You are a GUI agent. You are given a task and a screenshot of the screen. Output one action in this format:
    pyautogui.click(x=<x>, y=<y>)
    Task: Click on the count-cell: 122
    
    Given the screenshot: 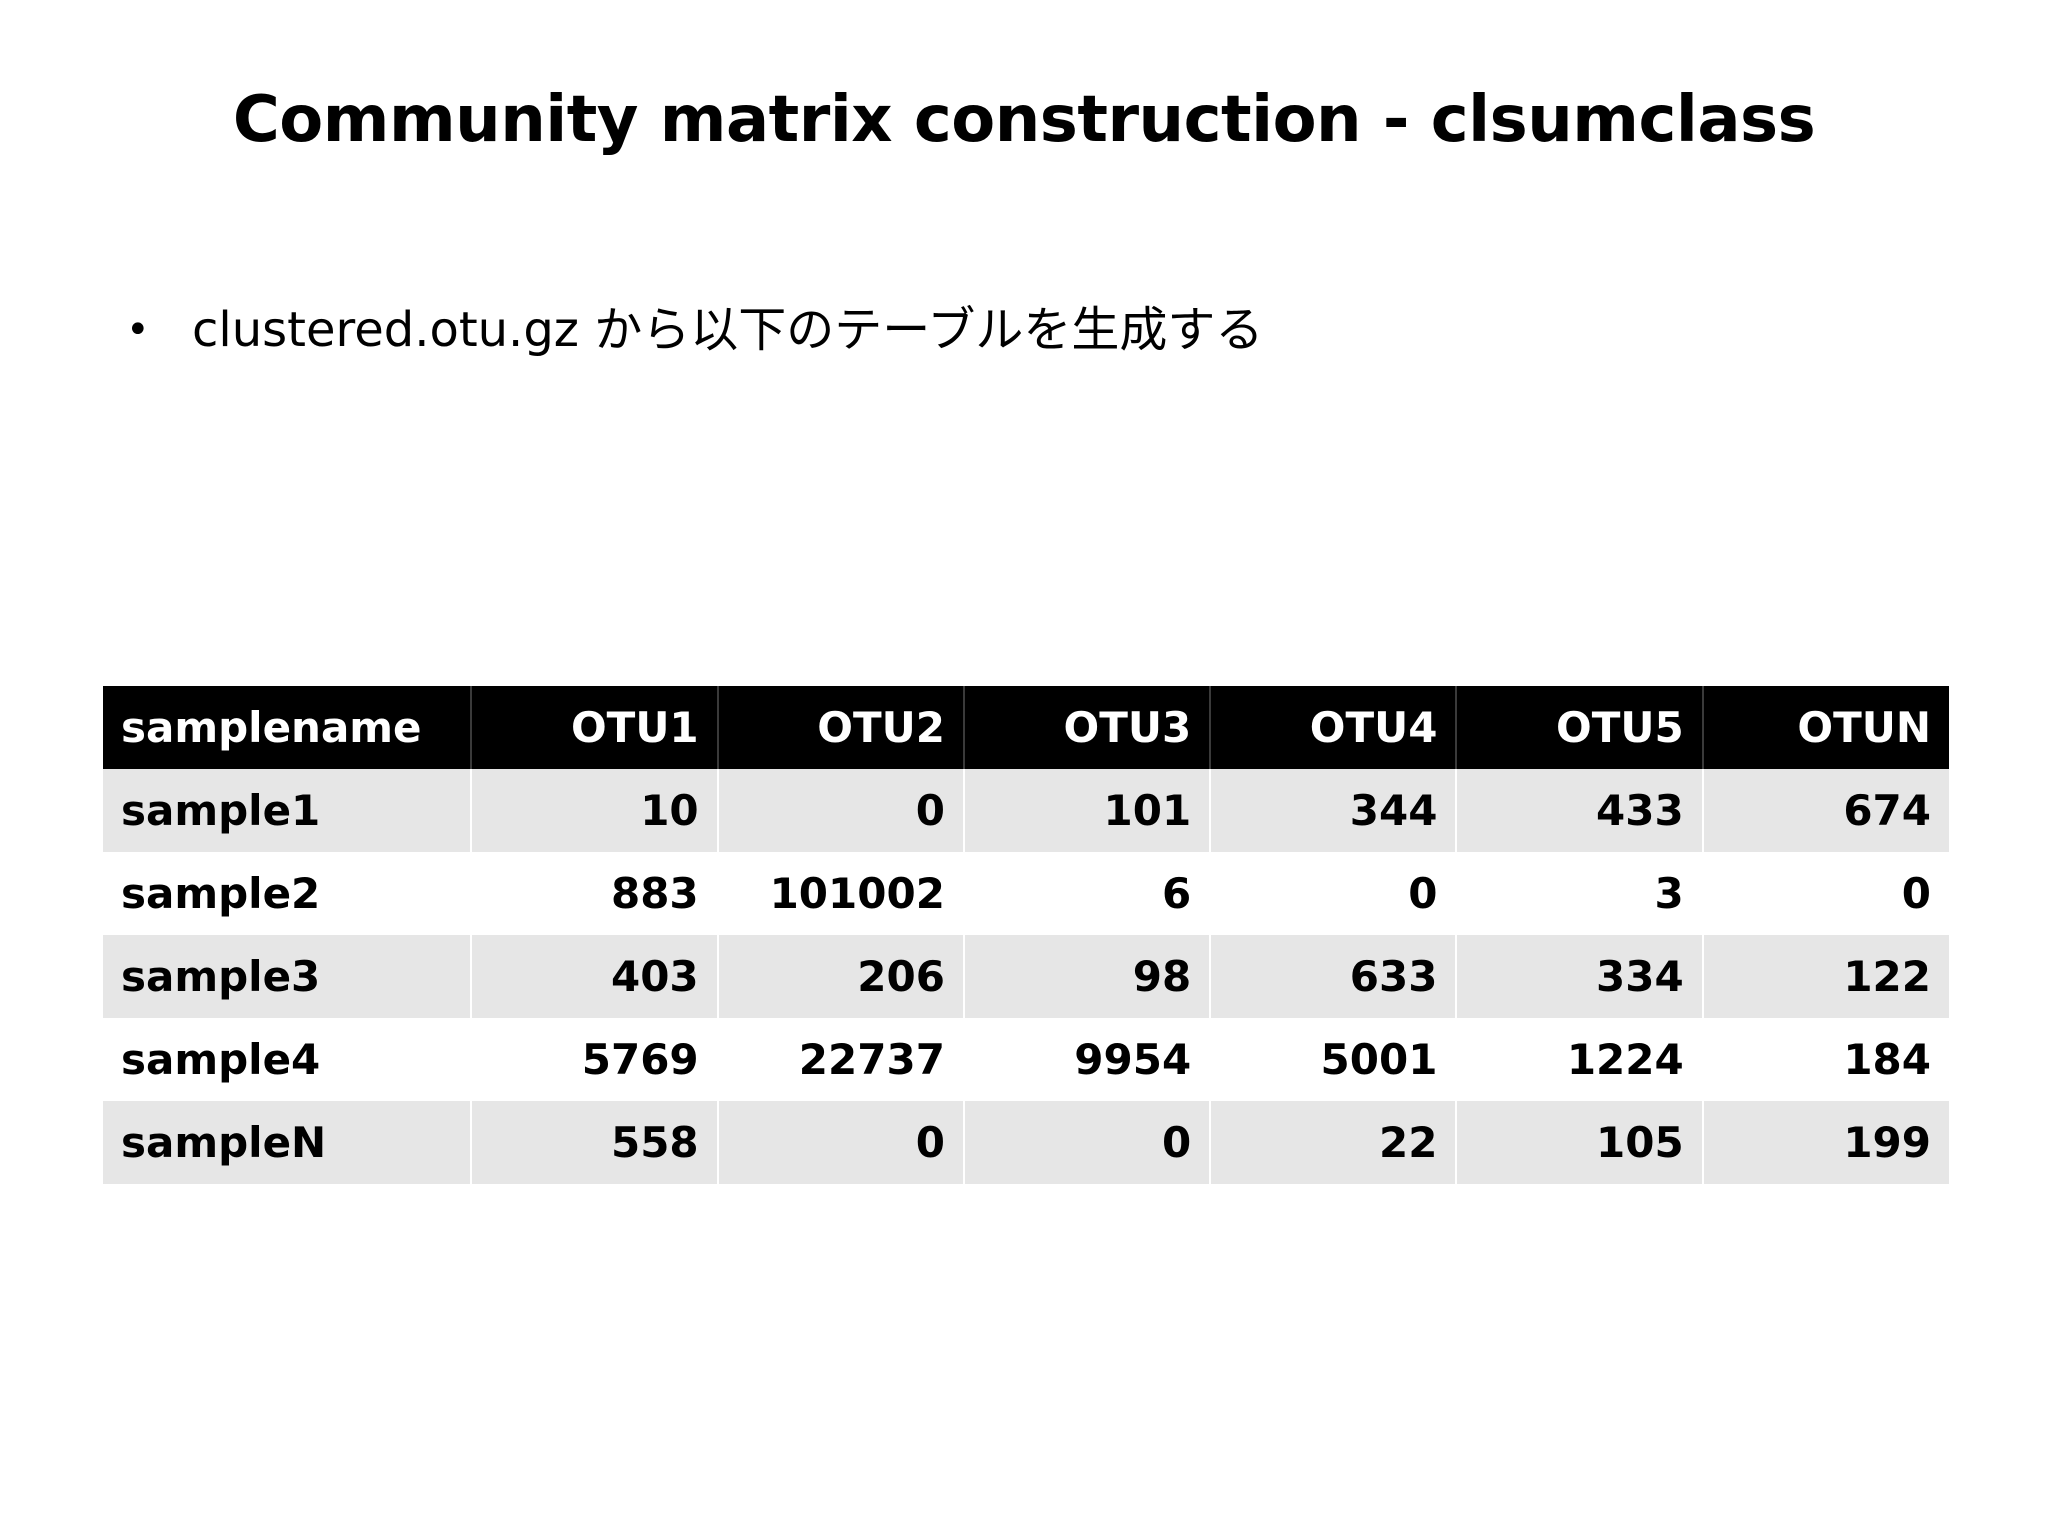 What is the action you would take?
    pyautogui.click(x=1825, y=976)
    